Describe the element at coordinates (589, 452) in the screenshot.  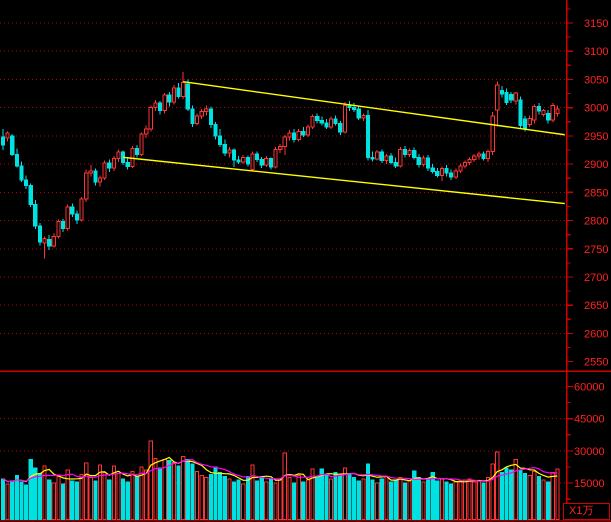
I see `volume-axis-label: 30000` at that location.